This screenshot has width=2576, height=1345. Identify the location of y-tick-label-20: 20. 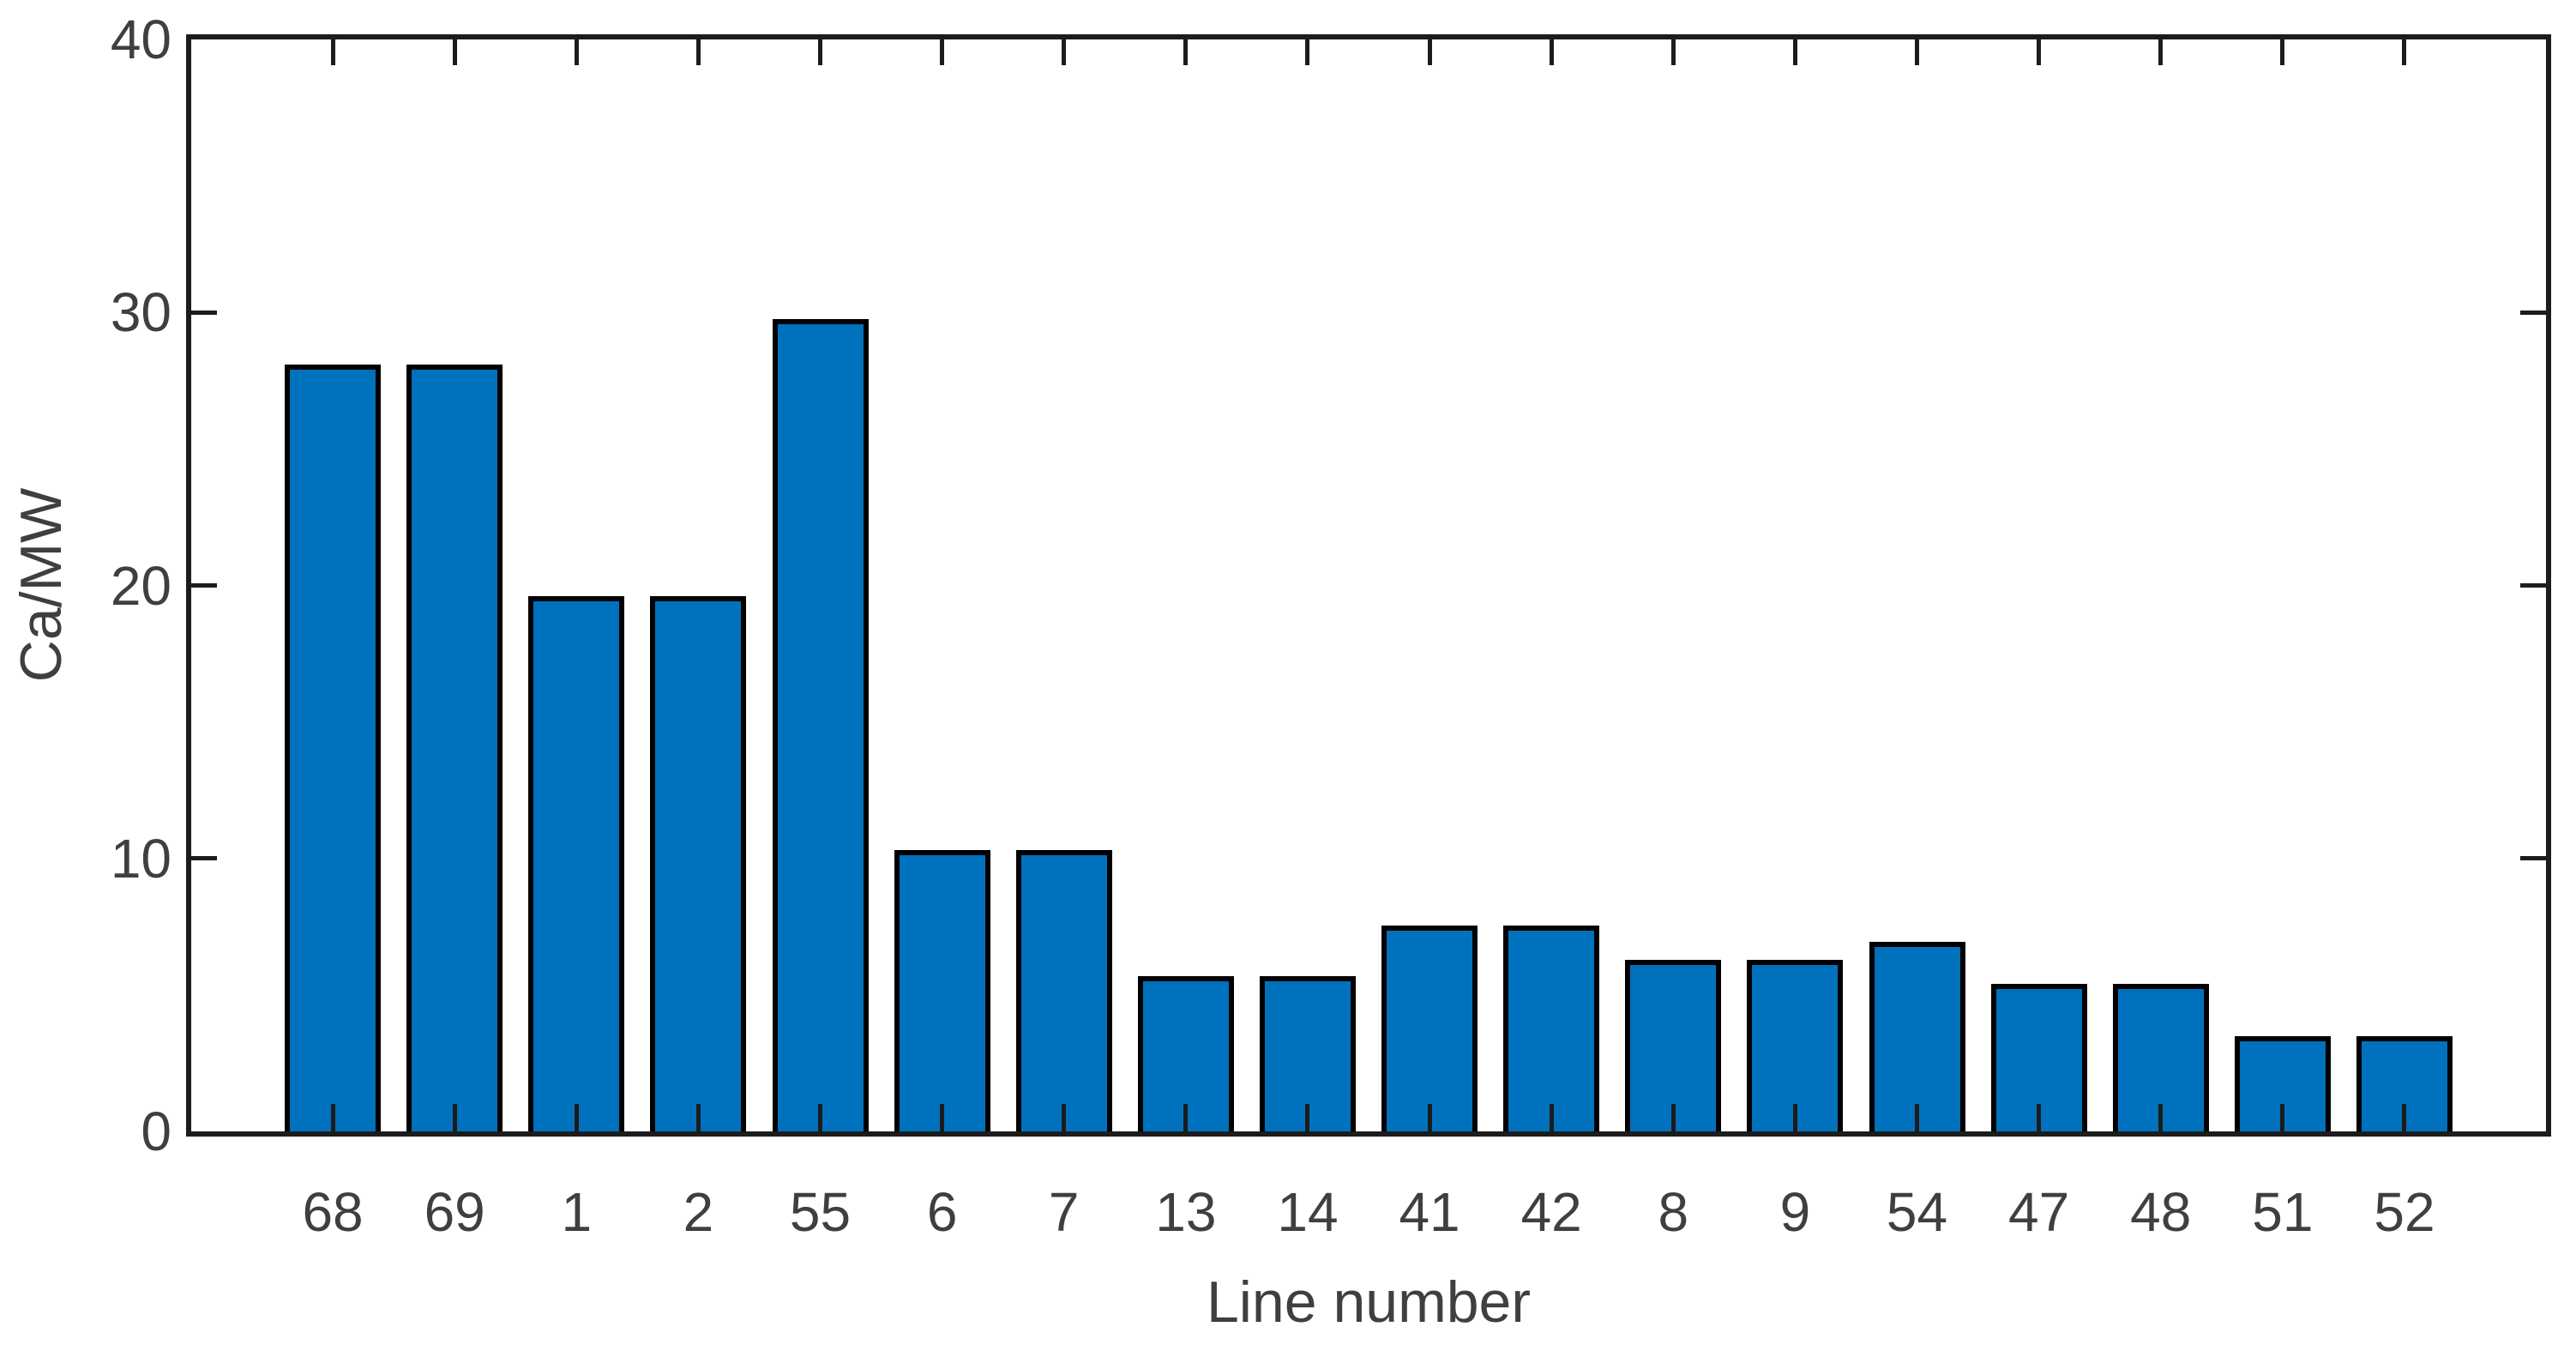
(141, 586).